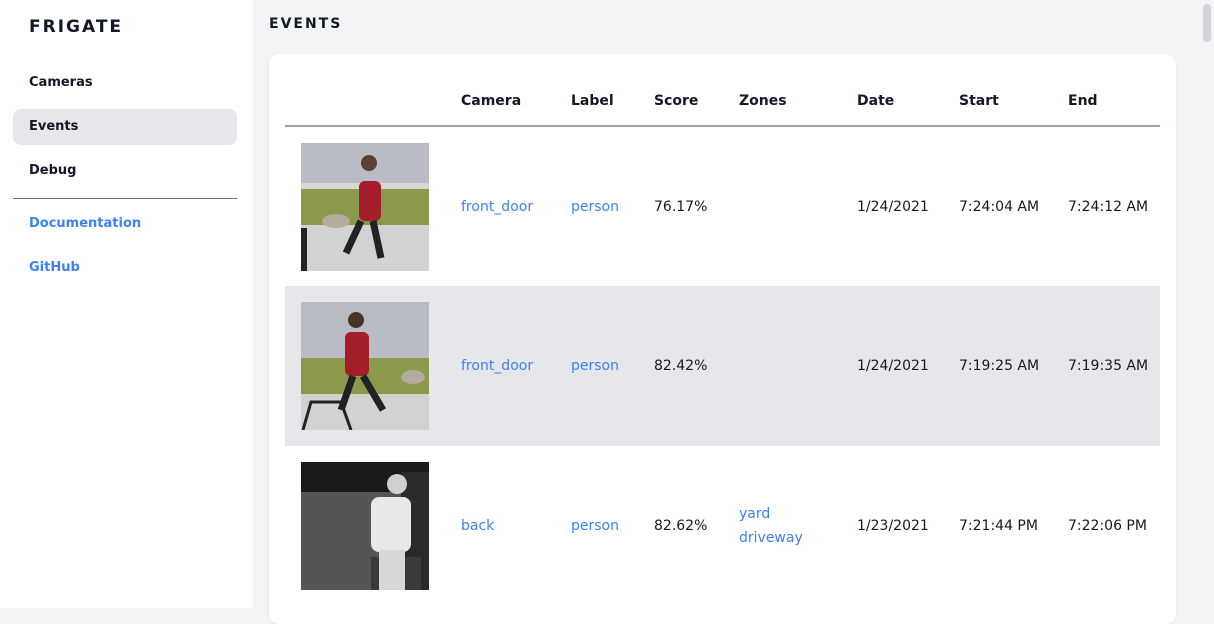 Image resolution: width=1214 pixels, height=624 pixels. Describe the element at coordinates (1114, 366) in the screenshot. I see `end-time: 7:19:35 AM` at that location.